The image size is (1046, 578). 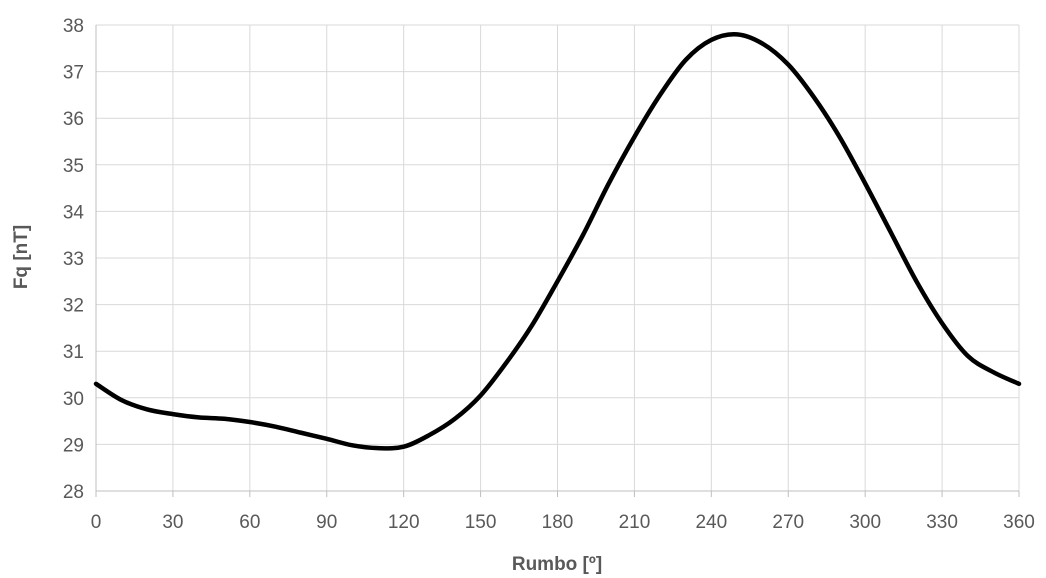 What do you see at coordinates (481, 522) in the screenshot?
I see `x-tick-label: 150` at bounding box center [481, 522].